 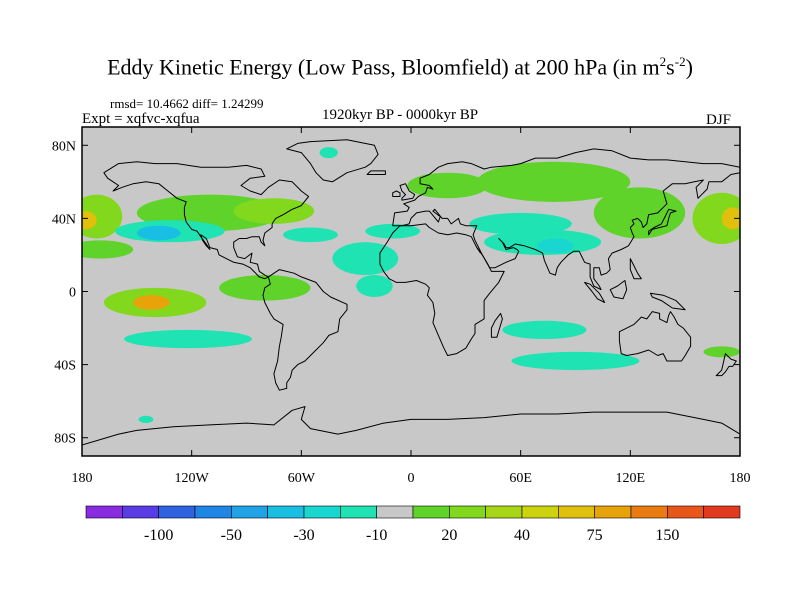 What do you see at coordinates (595, 535) in the screenshot?
I see `colorbar-label: 75` at bounding box center [595, 535].